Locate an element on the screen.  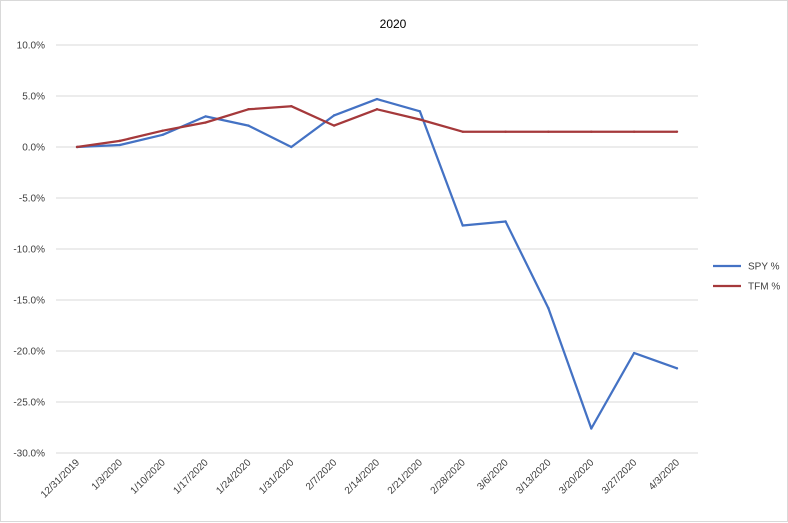
x-tick-label: 1/3/2020 is located at coordinates (108, 475).